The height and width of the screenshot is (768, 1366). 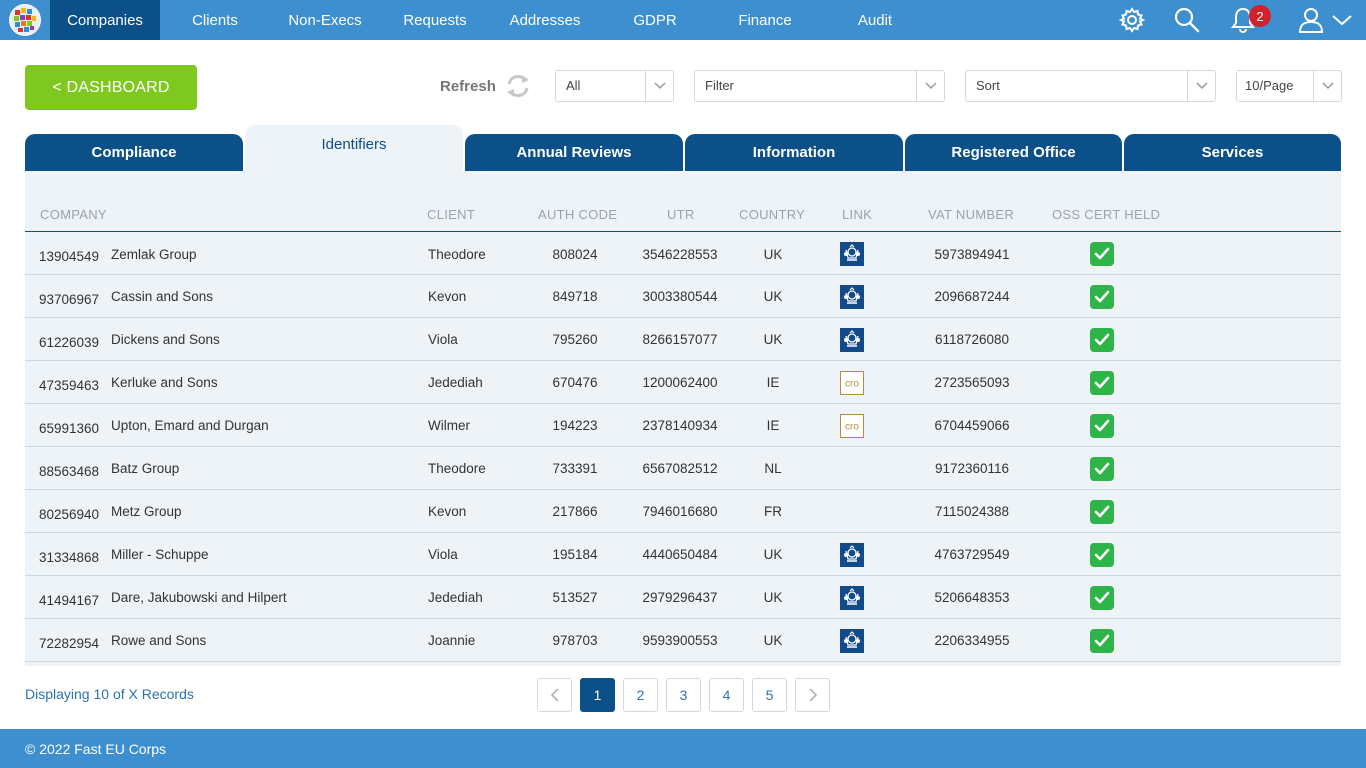 What do you see at coordinates (435, 20) in the screenshot?
I see `nav-requests: Requests` at bounding box center [435, 20].